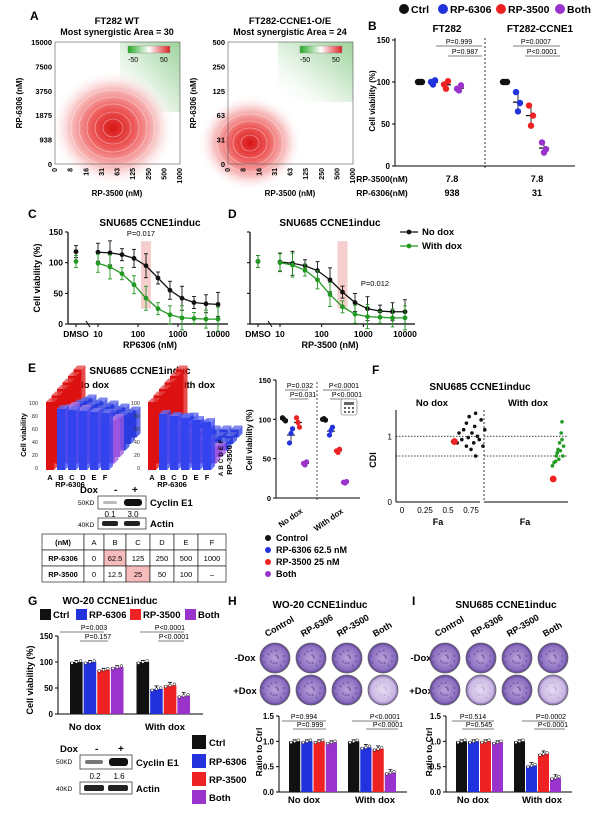 The height and width of the screenshot is (818, 605). Describe the element at coordinates (222, 473) in the screenshot. I see `e-depth-letter: A` at that location.